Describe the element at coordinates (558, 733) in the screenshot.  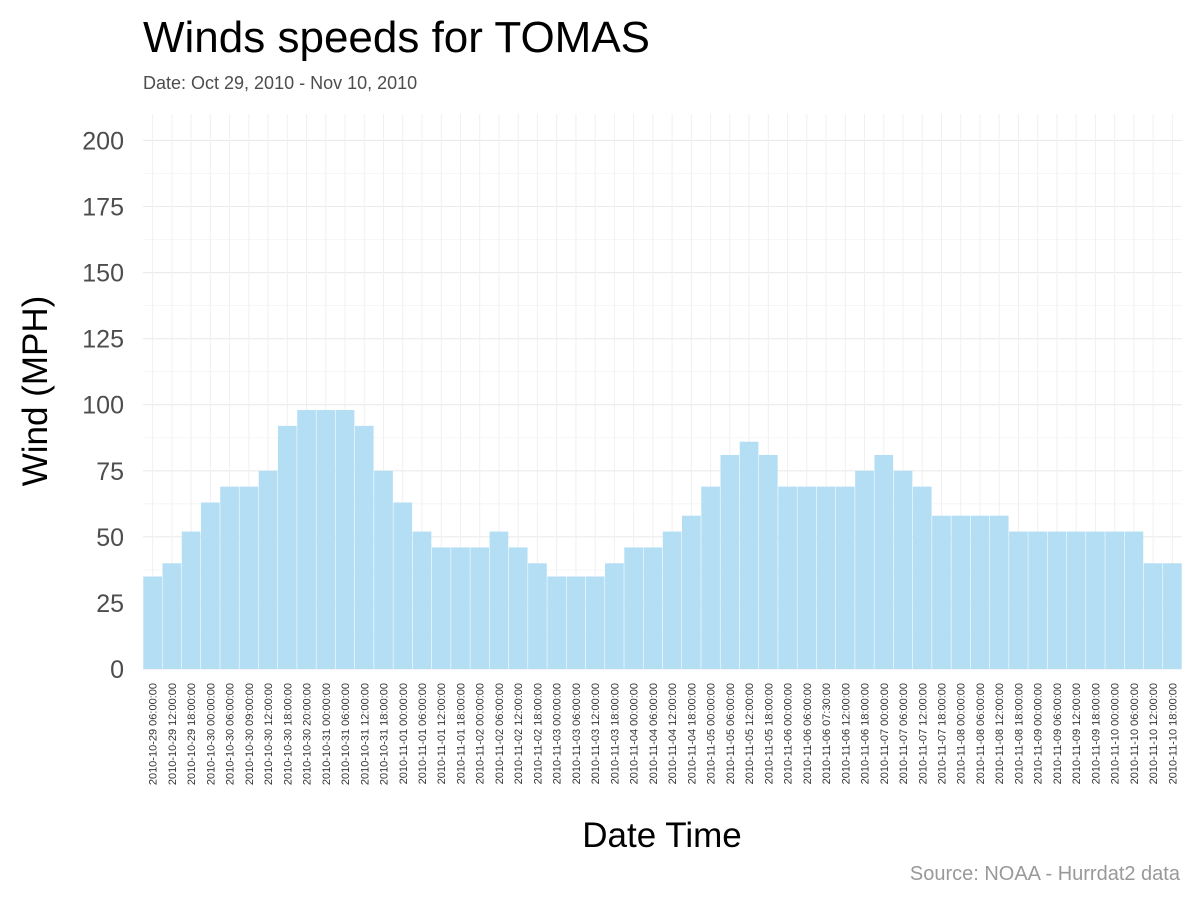
I see `x-tick-label: 2010-11-03 00:00:00` at that location.